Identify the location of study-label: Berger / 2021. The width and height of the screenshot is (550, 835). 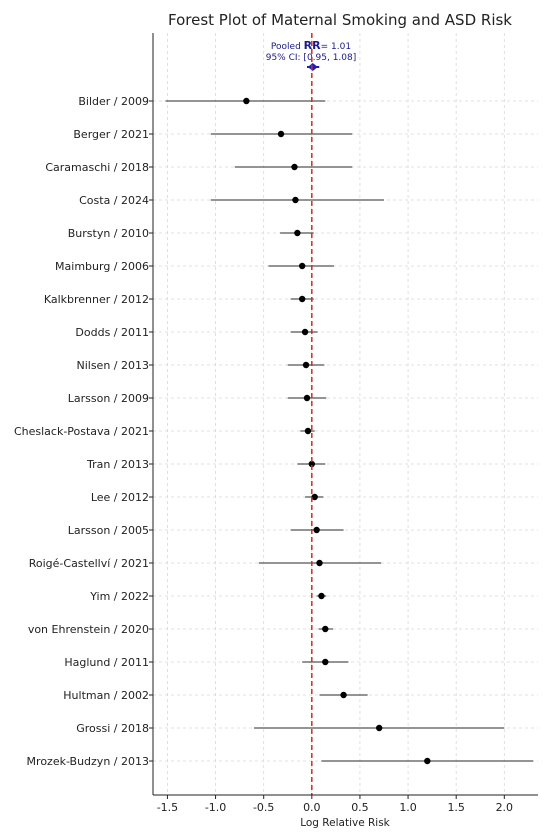
(111, 134).